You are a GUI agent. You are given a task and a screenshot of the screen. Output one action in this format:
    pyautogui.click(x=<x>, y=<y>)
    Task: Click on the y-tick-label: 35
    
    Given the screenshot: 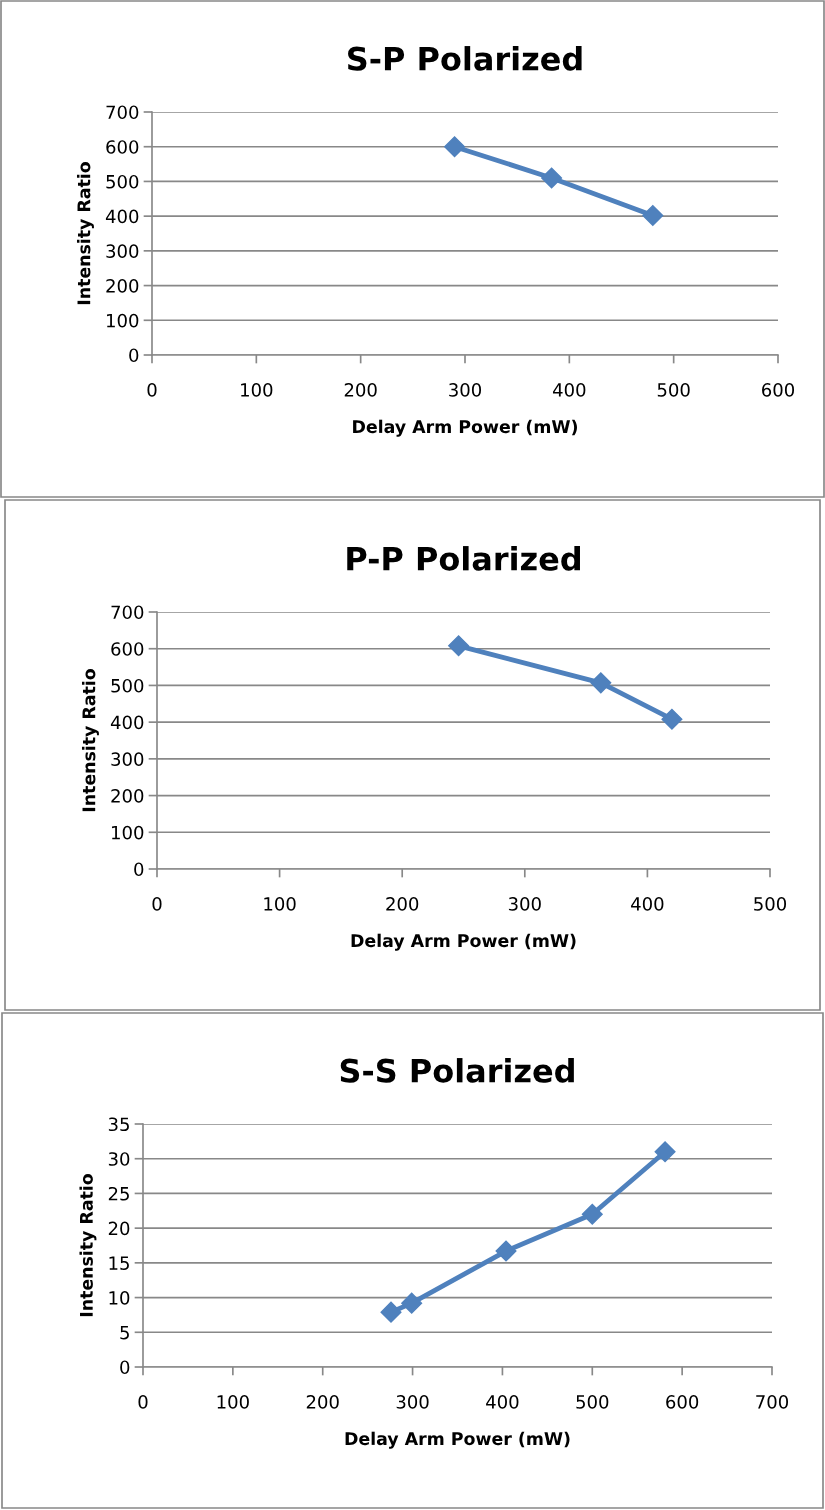 What is the action you would take?
    pyautogui.click(x=118, y=1124)
    